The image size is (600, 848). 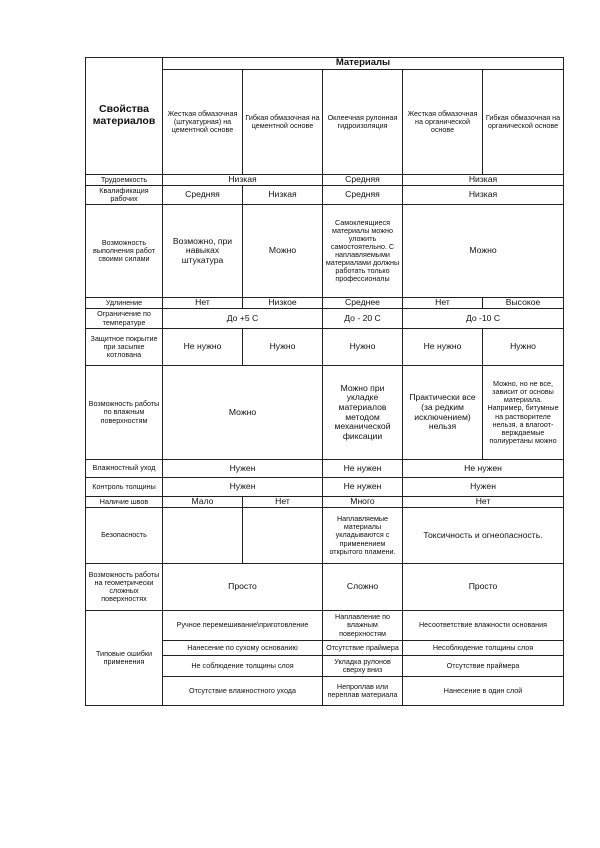 I want to click on table-cell: Наплавление по влажным поверхностям, so click(x=362, y=625).